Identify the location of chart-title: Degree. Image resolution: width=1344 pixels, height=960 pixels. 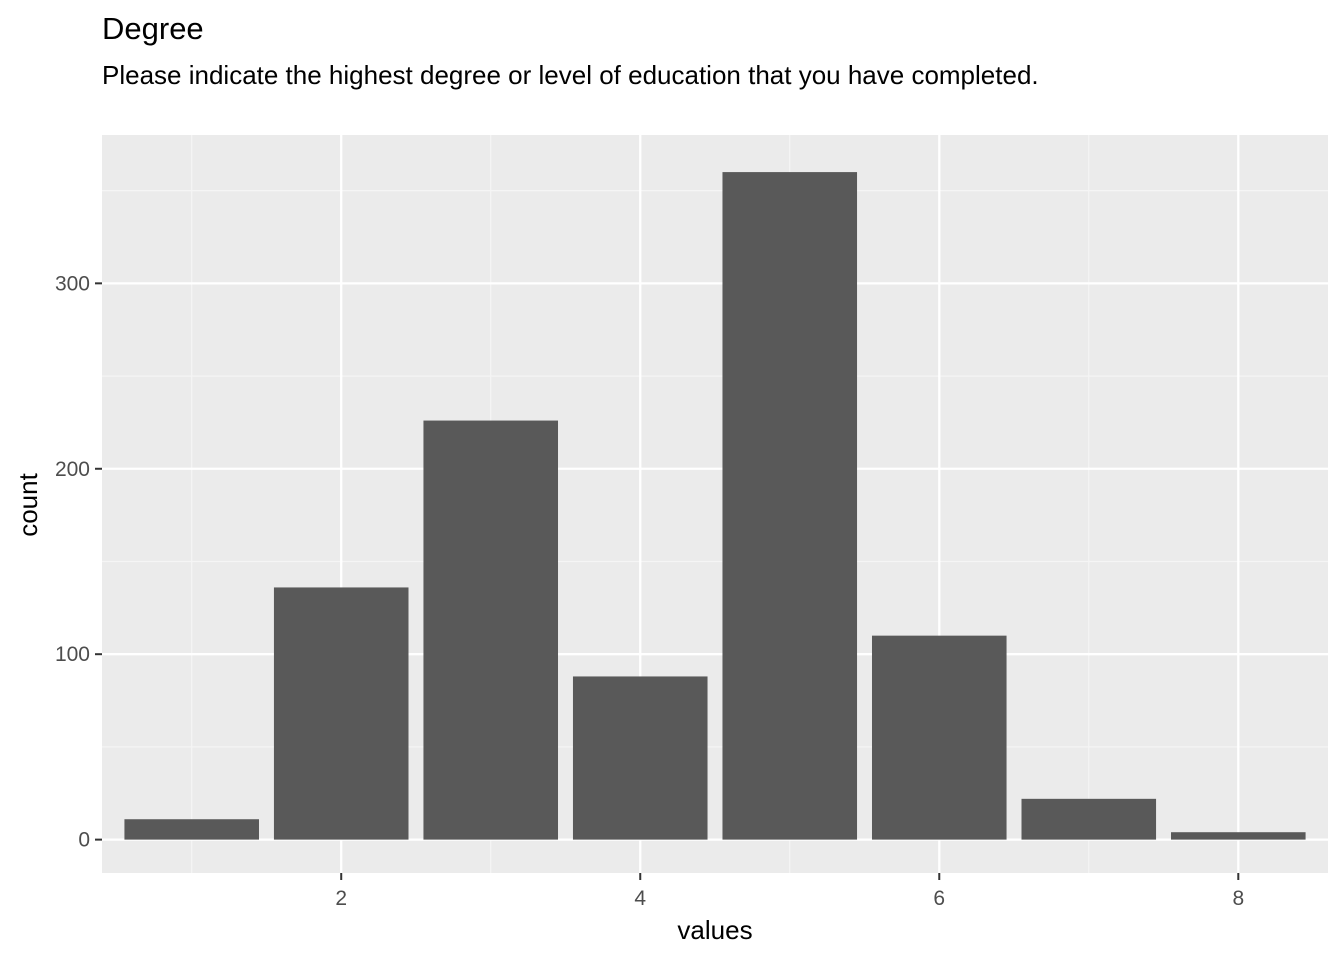
(153, 28).